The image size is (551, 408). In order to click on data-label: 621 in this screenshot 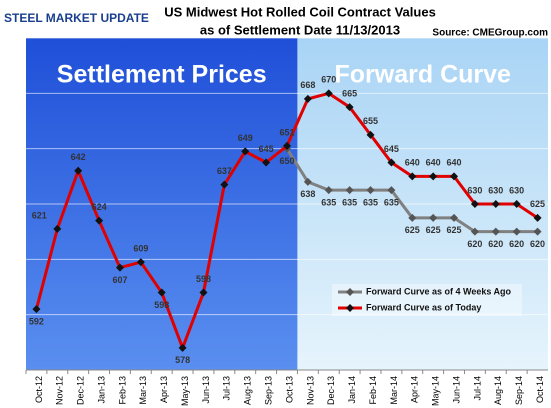, I will do `click(39, 215)`.